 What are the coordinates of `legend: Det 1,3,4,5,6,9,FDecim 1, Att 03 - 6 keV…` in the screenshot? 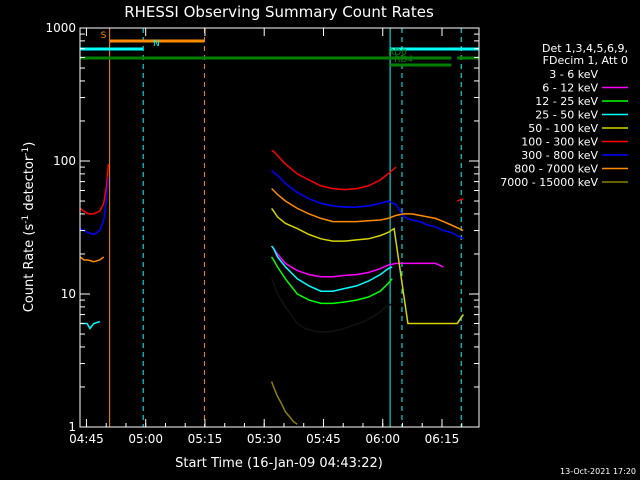 It's located at (564, 115).